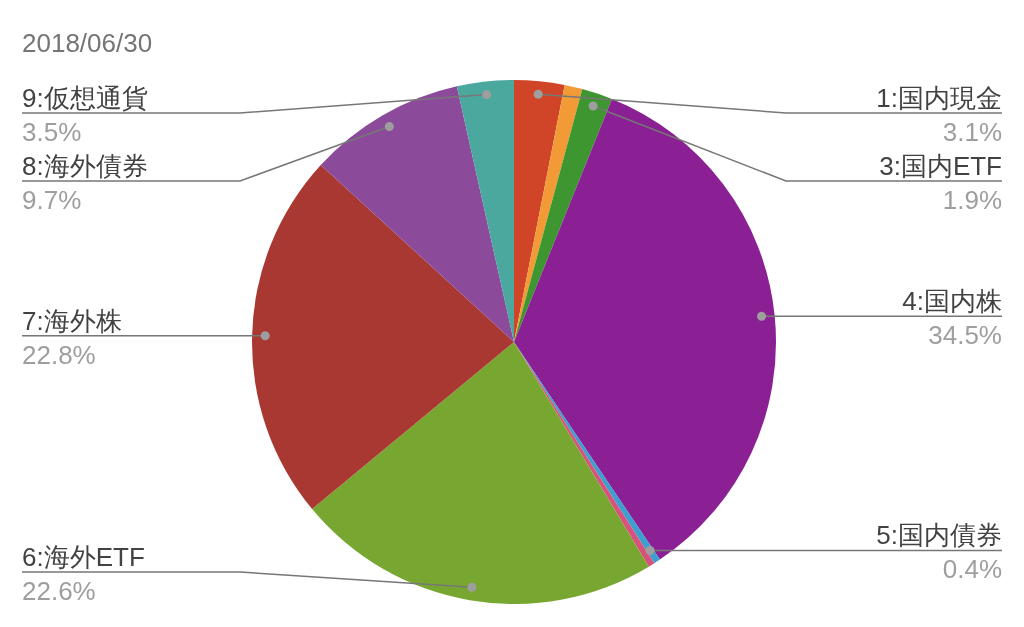 Image resolution: width=1024 pixels, height=627 pixels. Describe the element at coordinates (972, 200) in the screenshot. I see `data-label: 1.9%` at that location.